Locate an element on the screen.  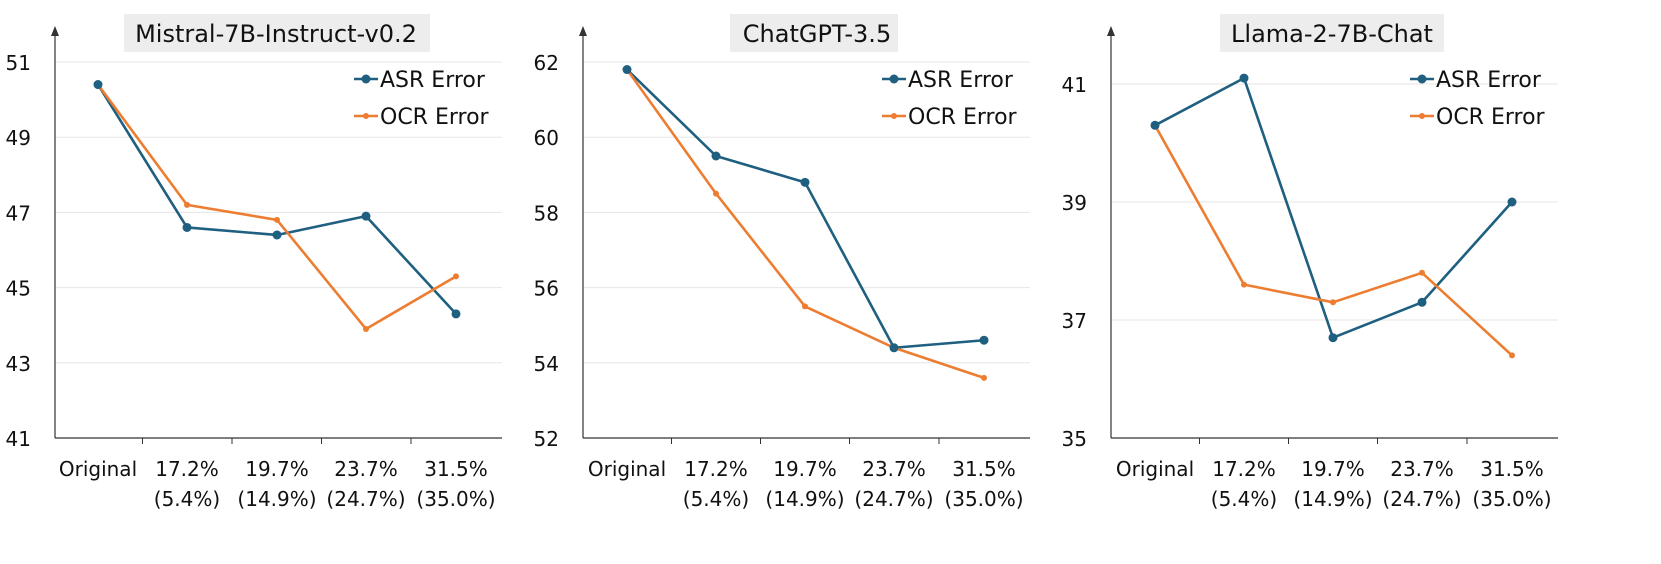
y-tick-label: 39 is located at coordinates (1074, 203).